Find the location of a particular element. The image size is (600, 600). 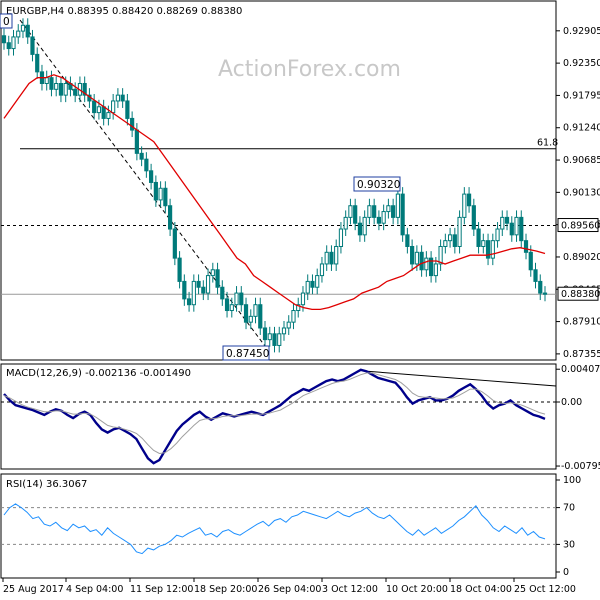

macd-y-axis: 0.004076 0.00 -0.007956 is located at coordinates (578, 418).